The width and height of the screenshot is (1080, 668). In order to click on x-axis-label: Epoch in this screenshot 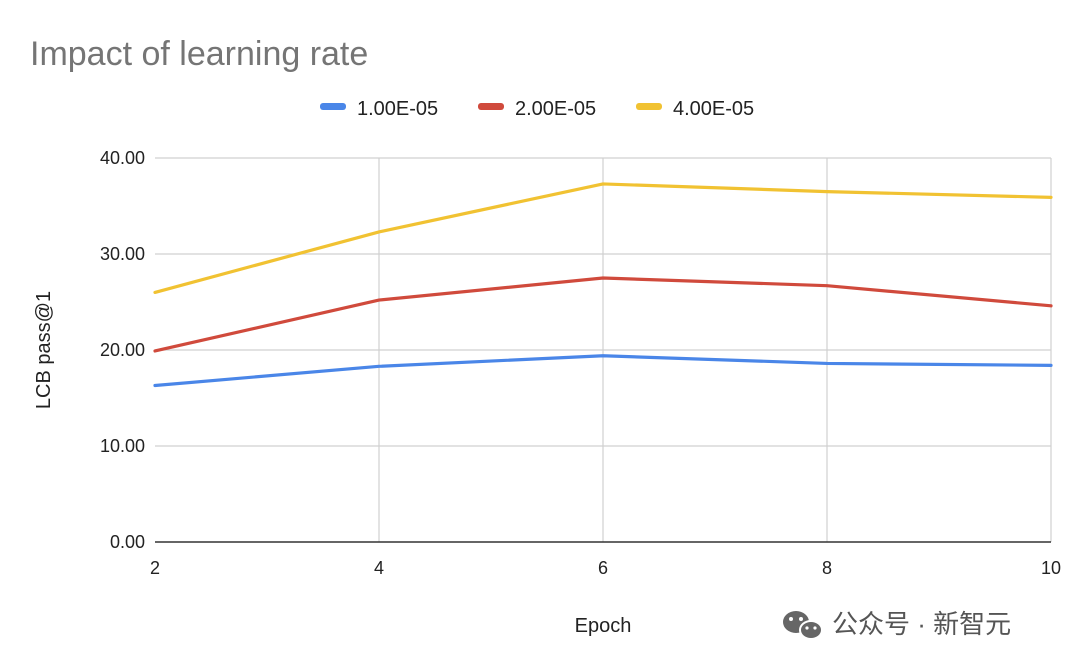, I will do `click(603, 626)`.